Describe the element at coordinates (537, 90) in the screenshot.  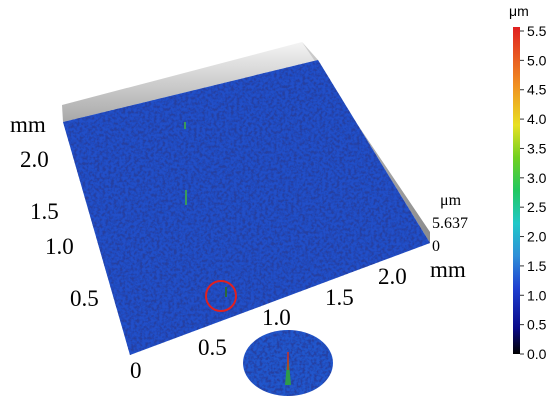
I see `colorbar-tick-label: 4.5` at that location.